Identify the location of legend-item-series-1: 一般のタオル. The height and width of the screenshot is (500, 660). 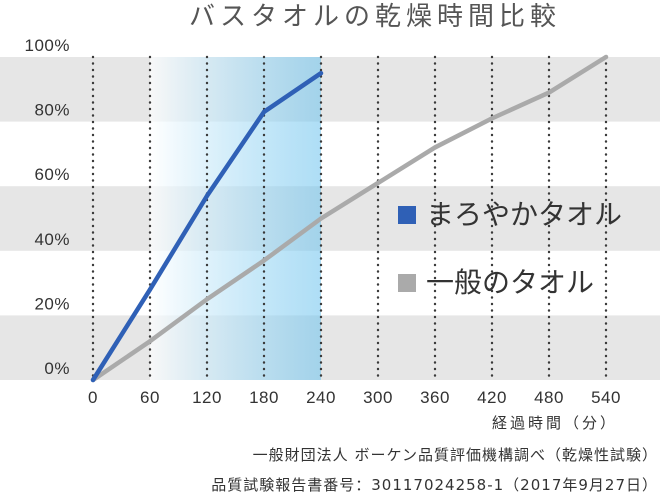
(496, 283).